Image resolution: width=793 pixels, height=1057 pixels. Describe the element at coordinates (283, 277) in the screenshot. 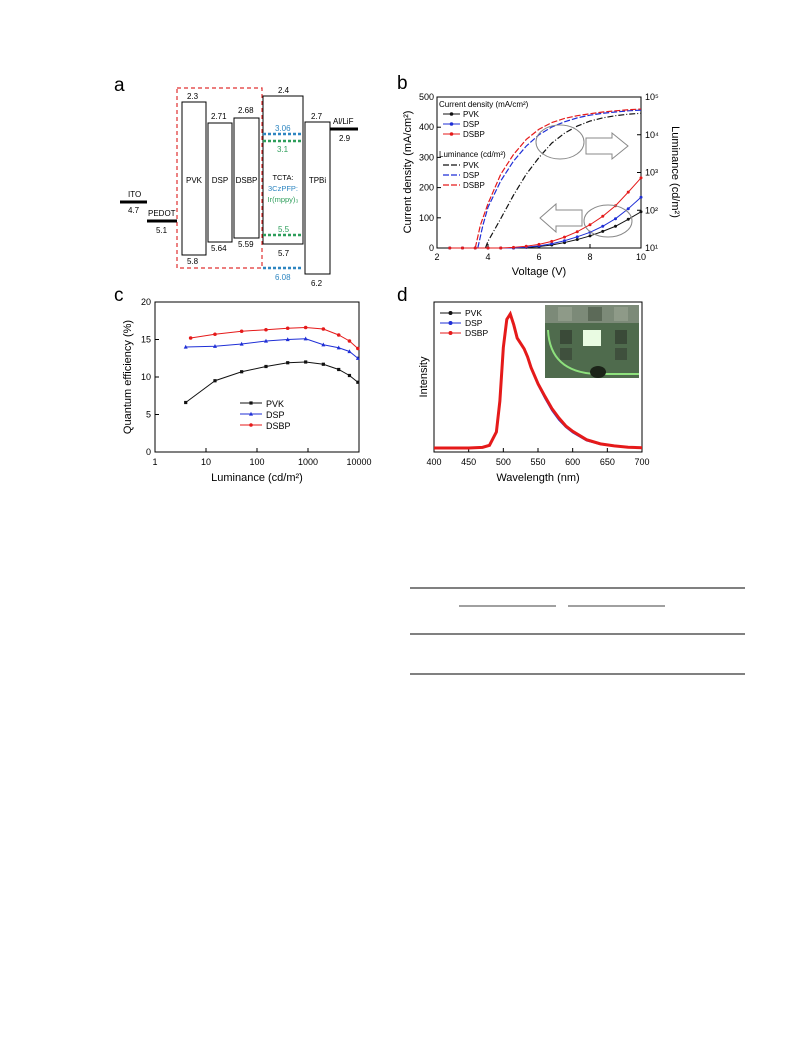

I see `host-homo-value: 6.08` at that location.